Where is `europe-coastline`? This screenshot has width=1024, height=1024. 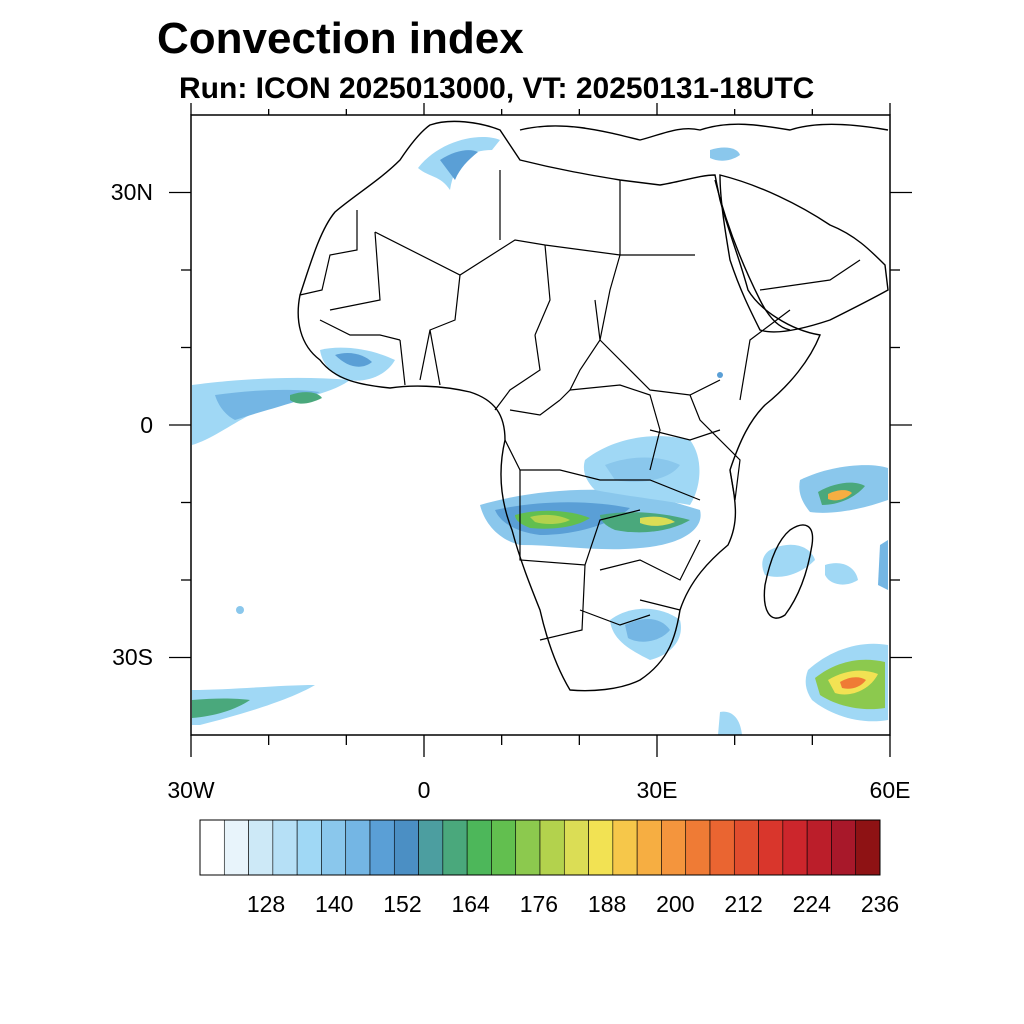 europe-coastline is located at coordinates (704, 132).